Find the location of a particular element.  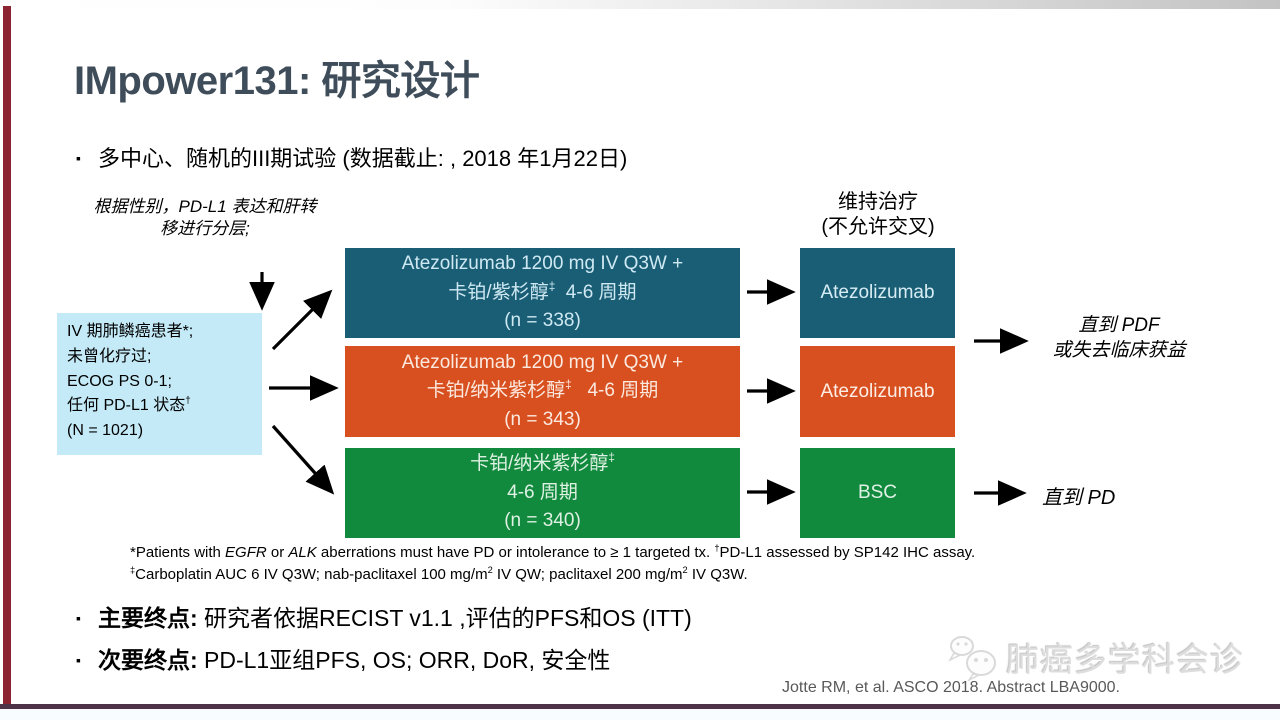

intro-bullet-text: 多中心、随机的III期试验 (数据截止: , 2018 年1月22日) is located at coordinates (362, 158).